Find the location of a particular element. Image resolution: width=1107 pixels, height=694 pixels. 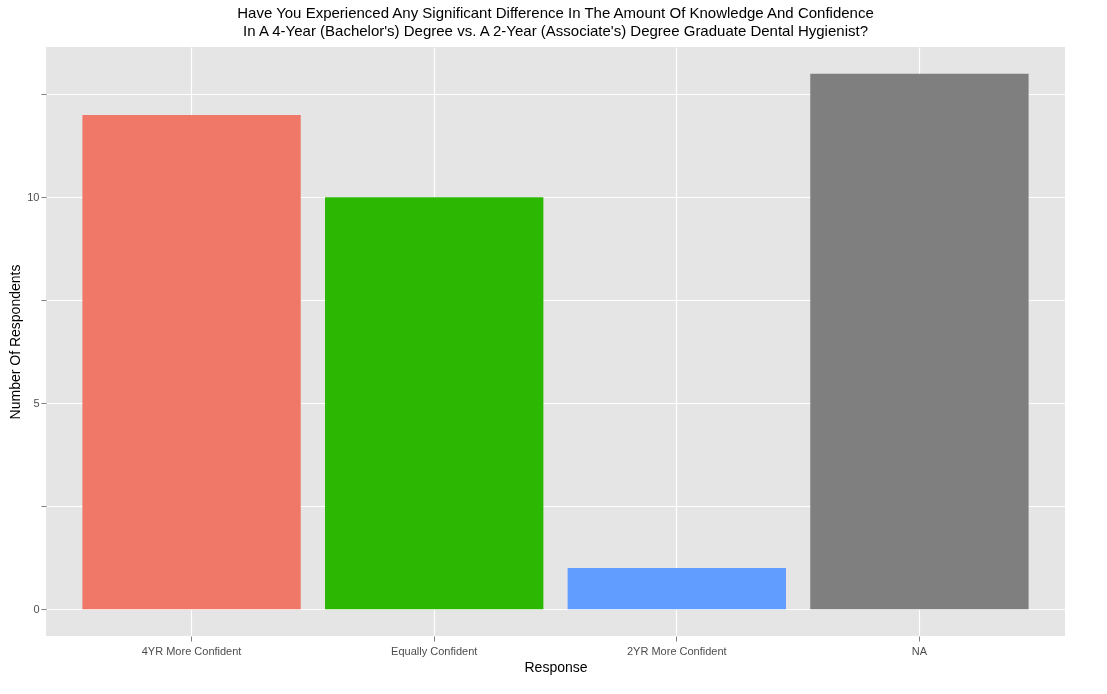

x-tick-label: 4YR More Confident is located at coordinates (191, 650).